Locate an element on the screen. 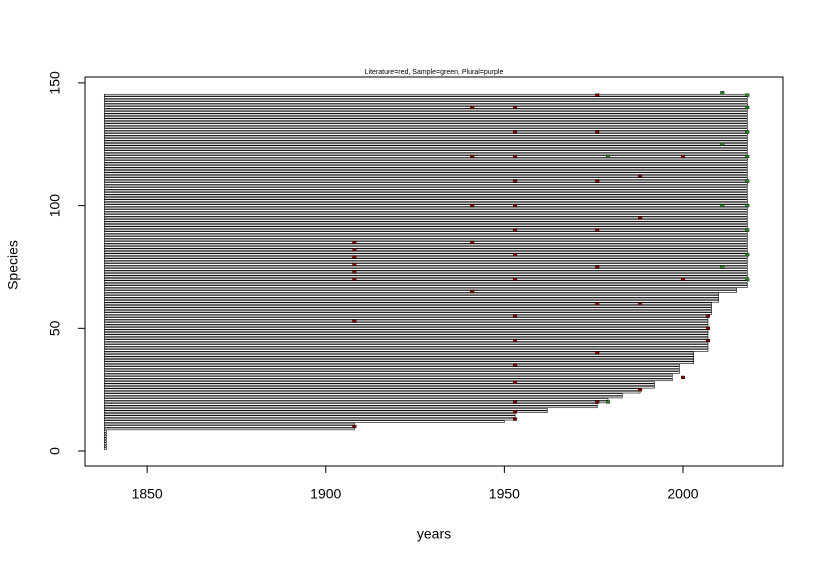 Image resolution: width=826 pixels, height=563 pixels. x-tick-label: 1950 is located at coordinates (504, 494).